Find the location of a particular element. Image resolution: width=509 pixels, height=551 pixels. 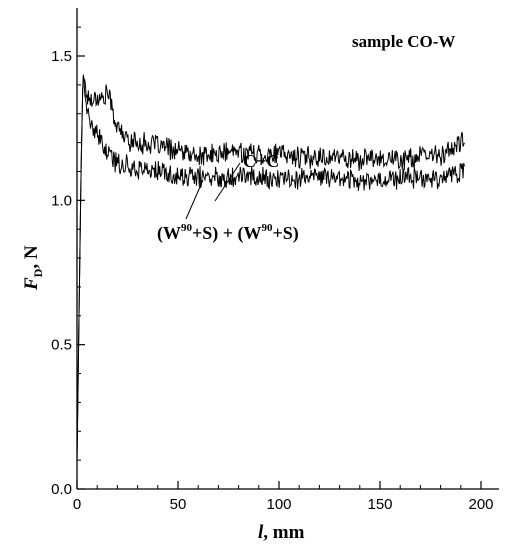

annotation-w90-open: (W is located at coordinates (169, 233).